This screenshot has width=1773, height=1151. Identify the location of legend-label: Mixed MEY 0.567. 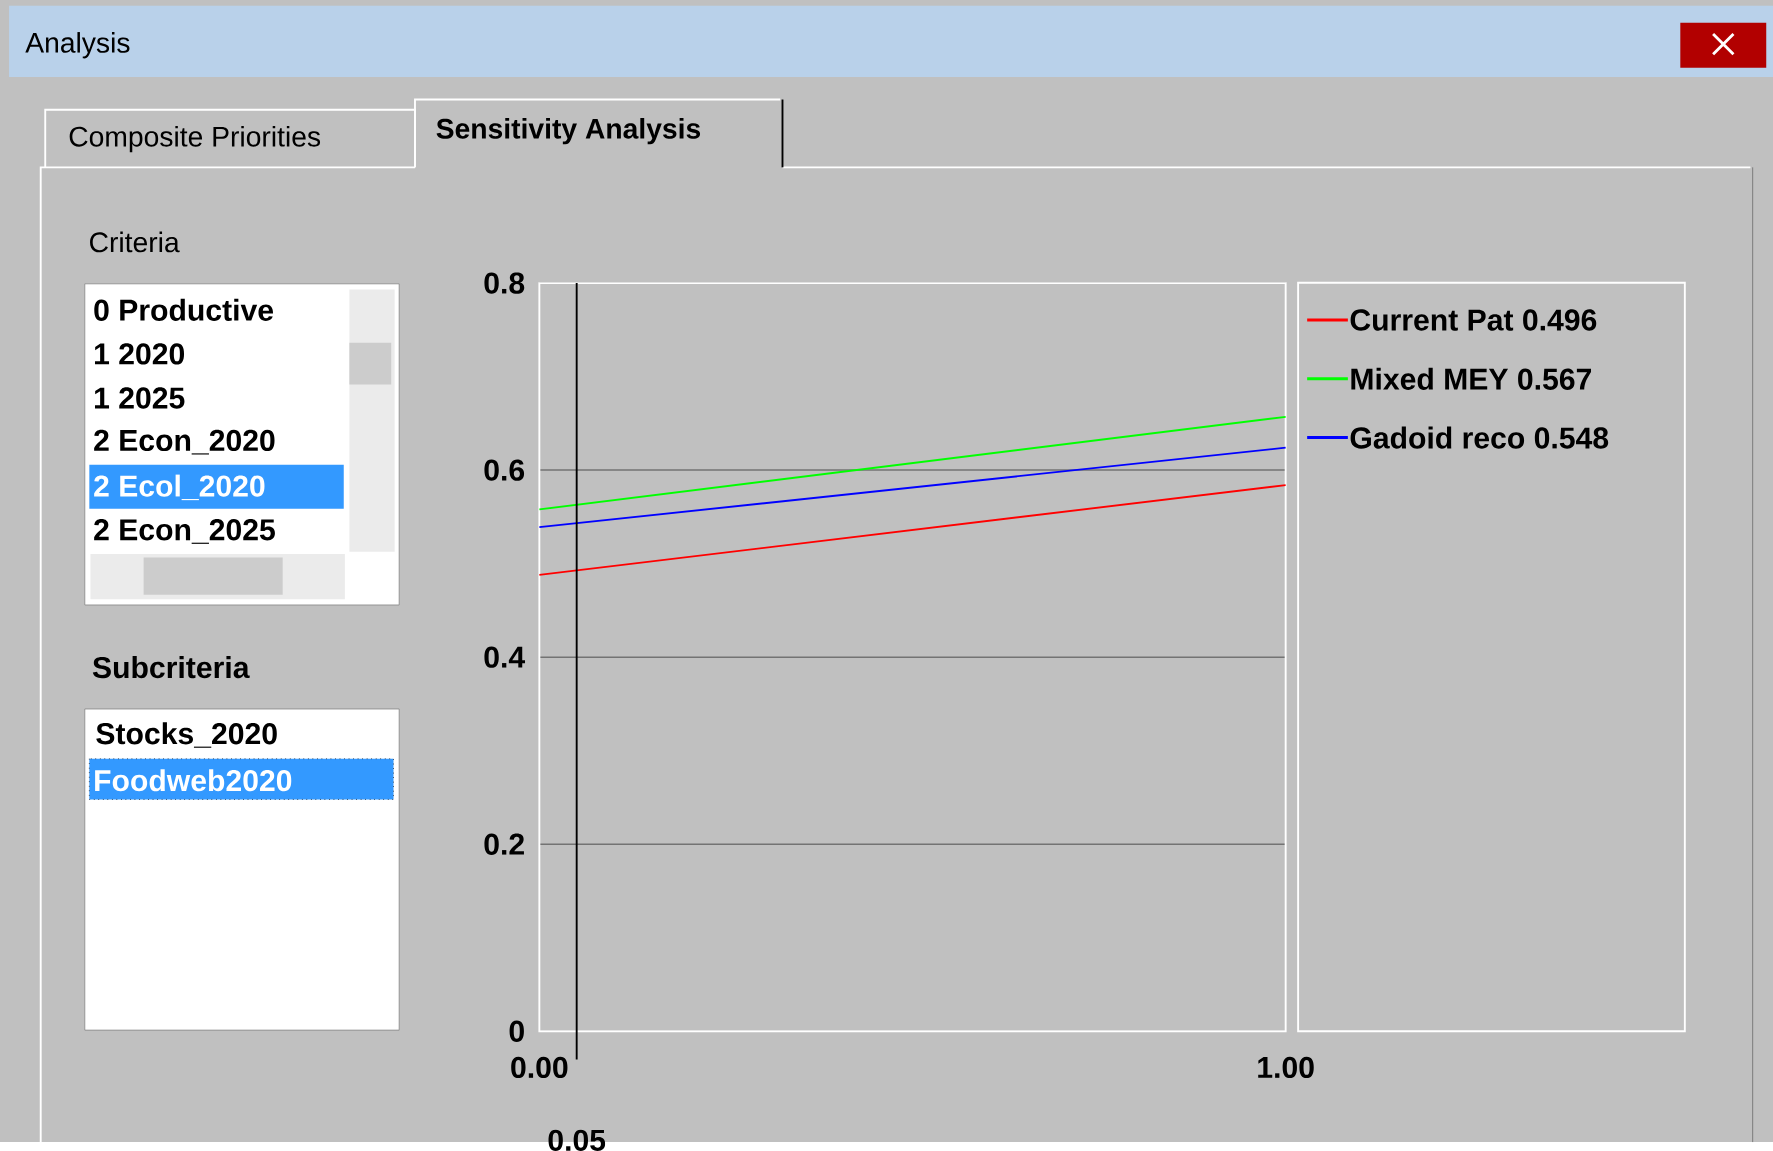
(1471, 378).